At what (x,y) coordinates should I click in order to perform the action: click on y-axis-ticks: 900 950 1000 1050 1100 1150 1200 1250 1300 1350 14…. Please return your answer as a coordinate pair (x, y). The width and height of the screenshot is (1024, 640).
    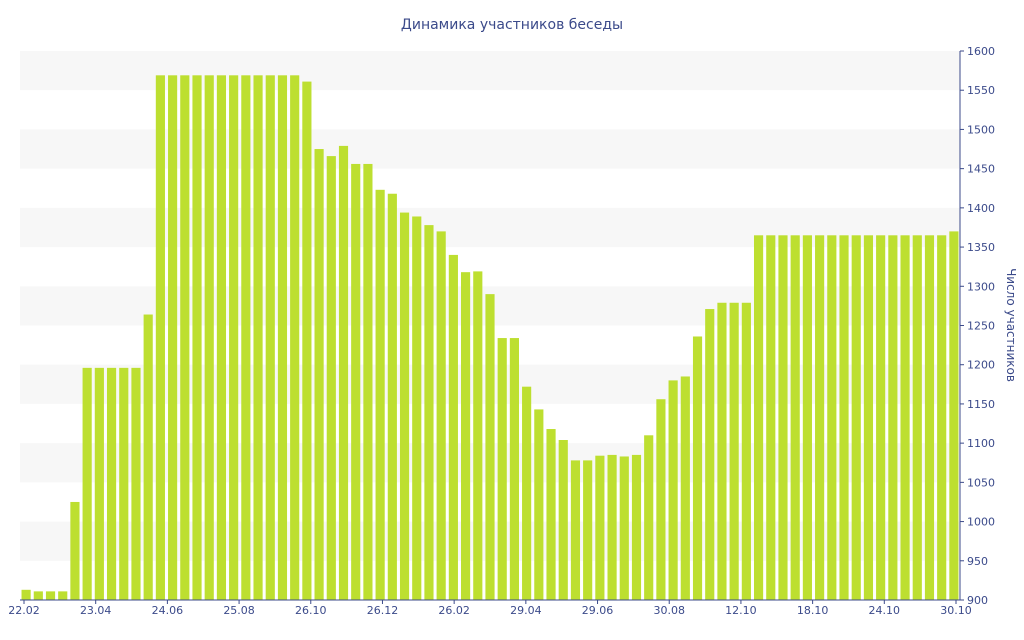
    Looking at the image, I should click on (977, 326).